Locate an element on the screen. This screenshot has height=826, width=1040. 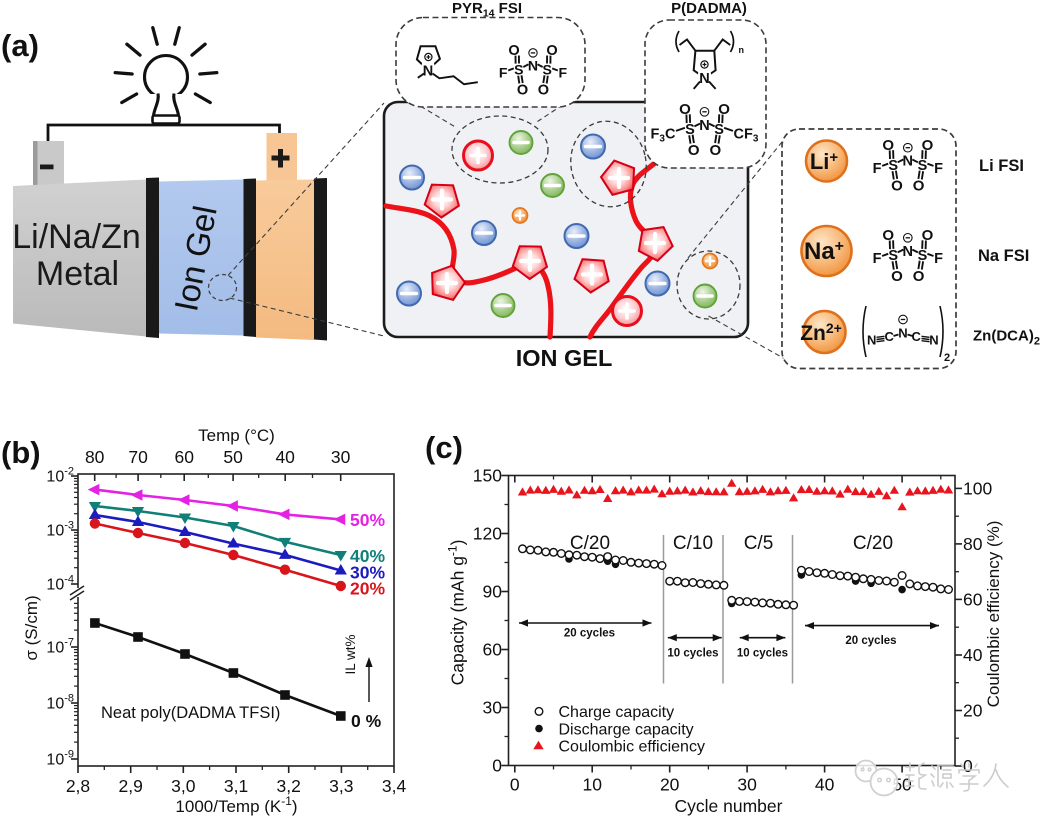
svg-text: F3C is located at coordinates (663, 135).